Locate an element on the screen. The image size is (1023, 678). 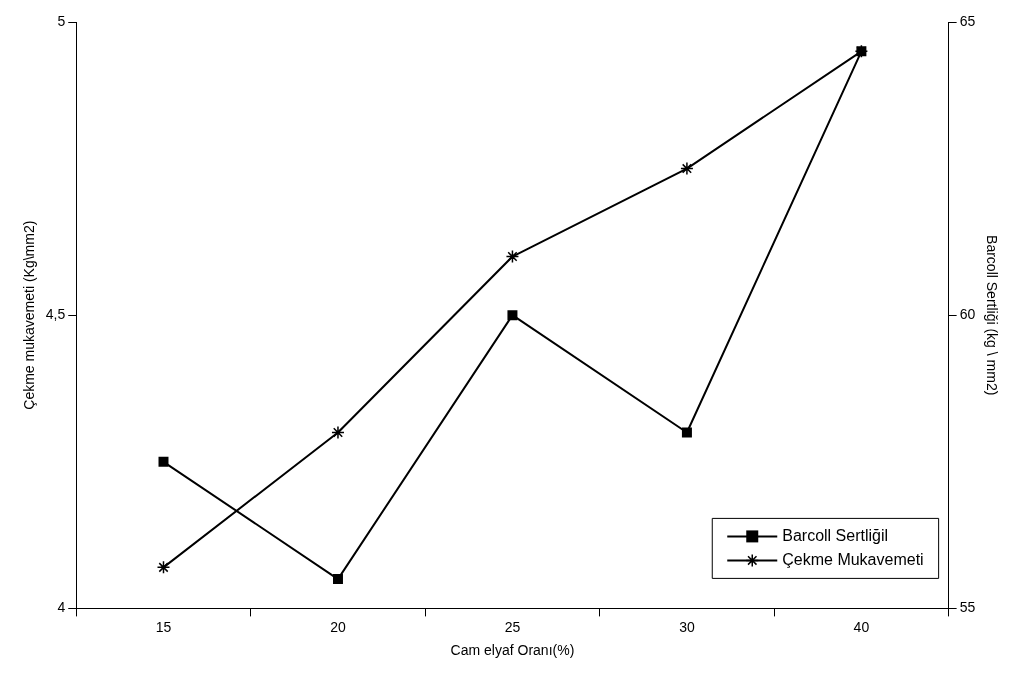
legend-label: Barcoll Sertliğil is located at coordinates (835, 535).